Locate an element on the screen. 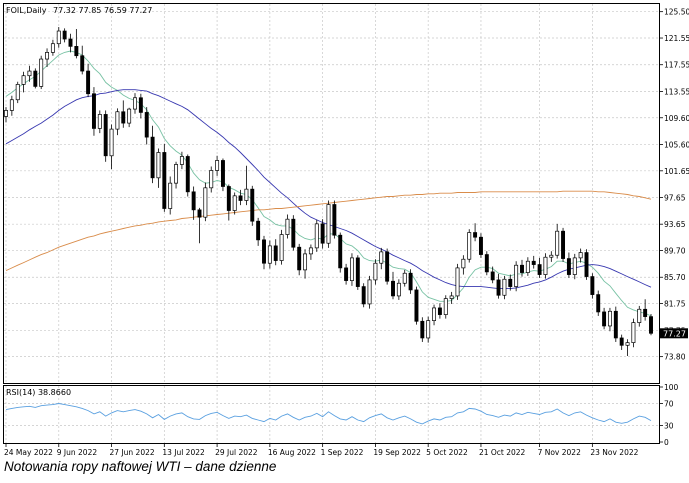 Image resolution: width=689 pixels, height=483 pixels. time-tick-label: 19 Sep 2022 is located at coordinates (397, 452).